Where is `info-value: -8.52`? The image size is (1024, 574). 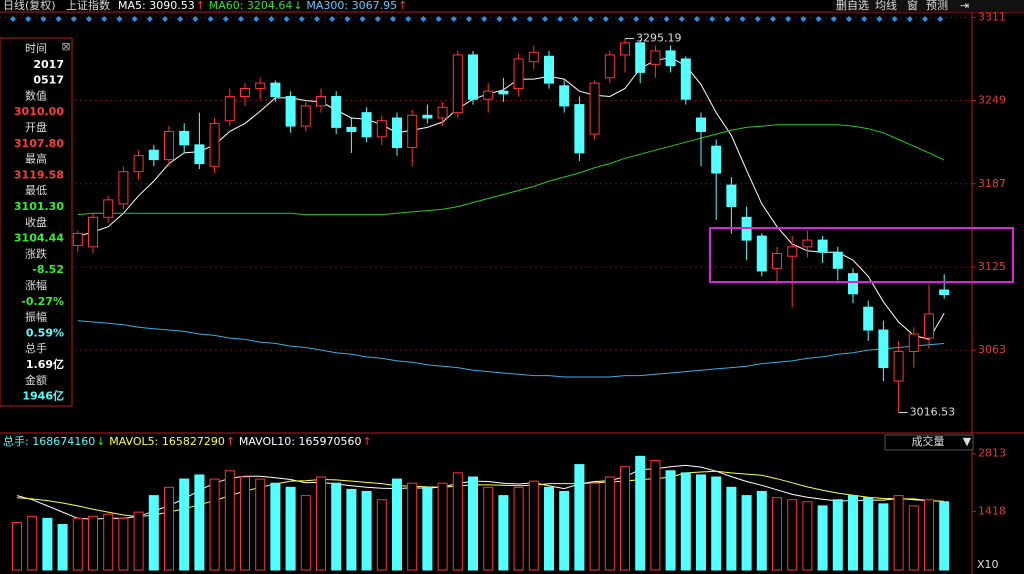 info-value: -8.52 is located at coordinates (48, 269).